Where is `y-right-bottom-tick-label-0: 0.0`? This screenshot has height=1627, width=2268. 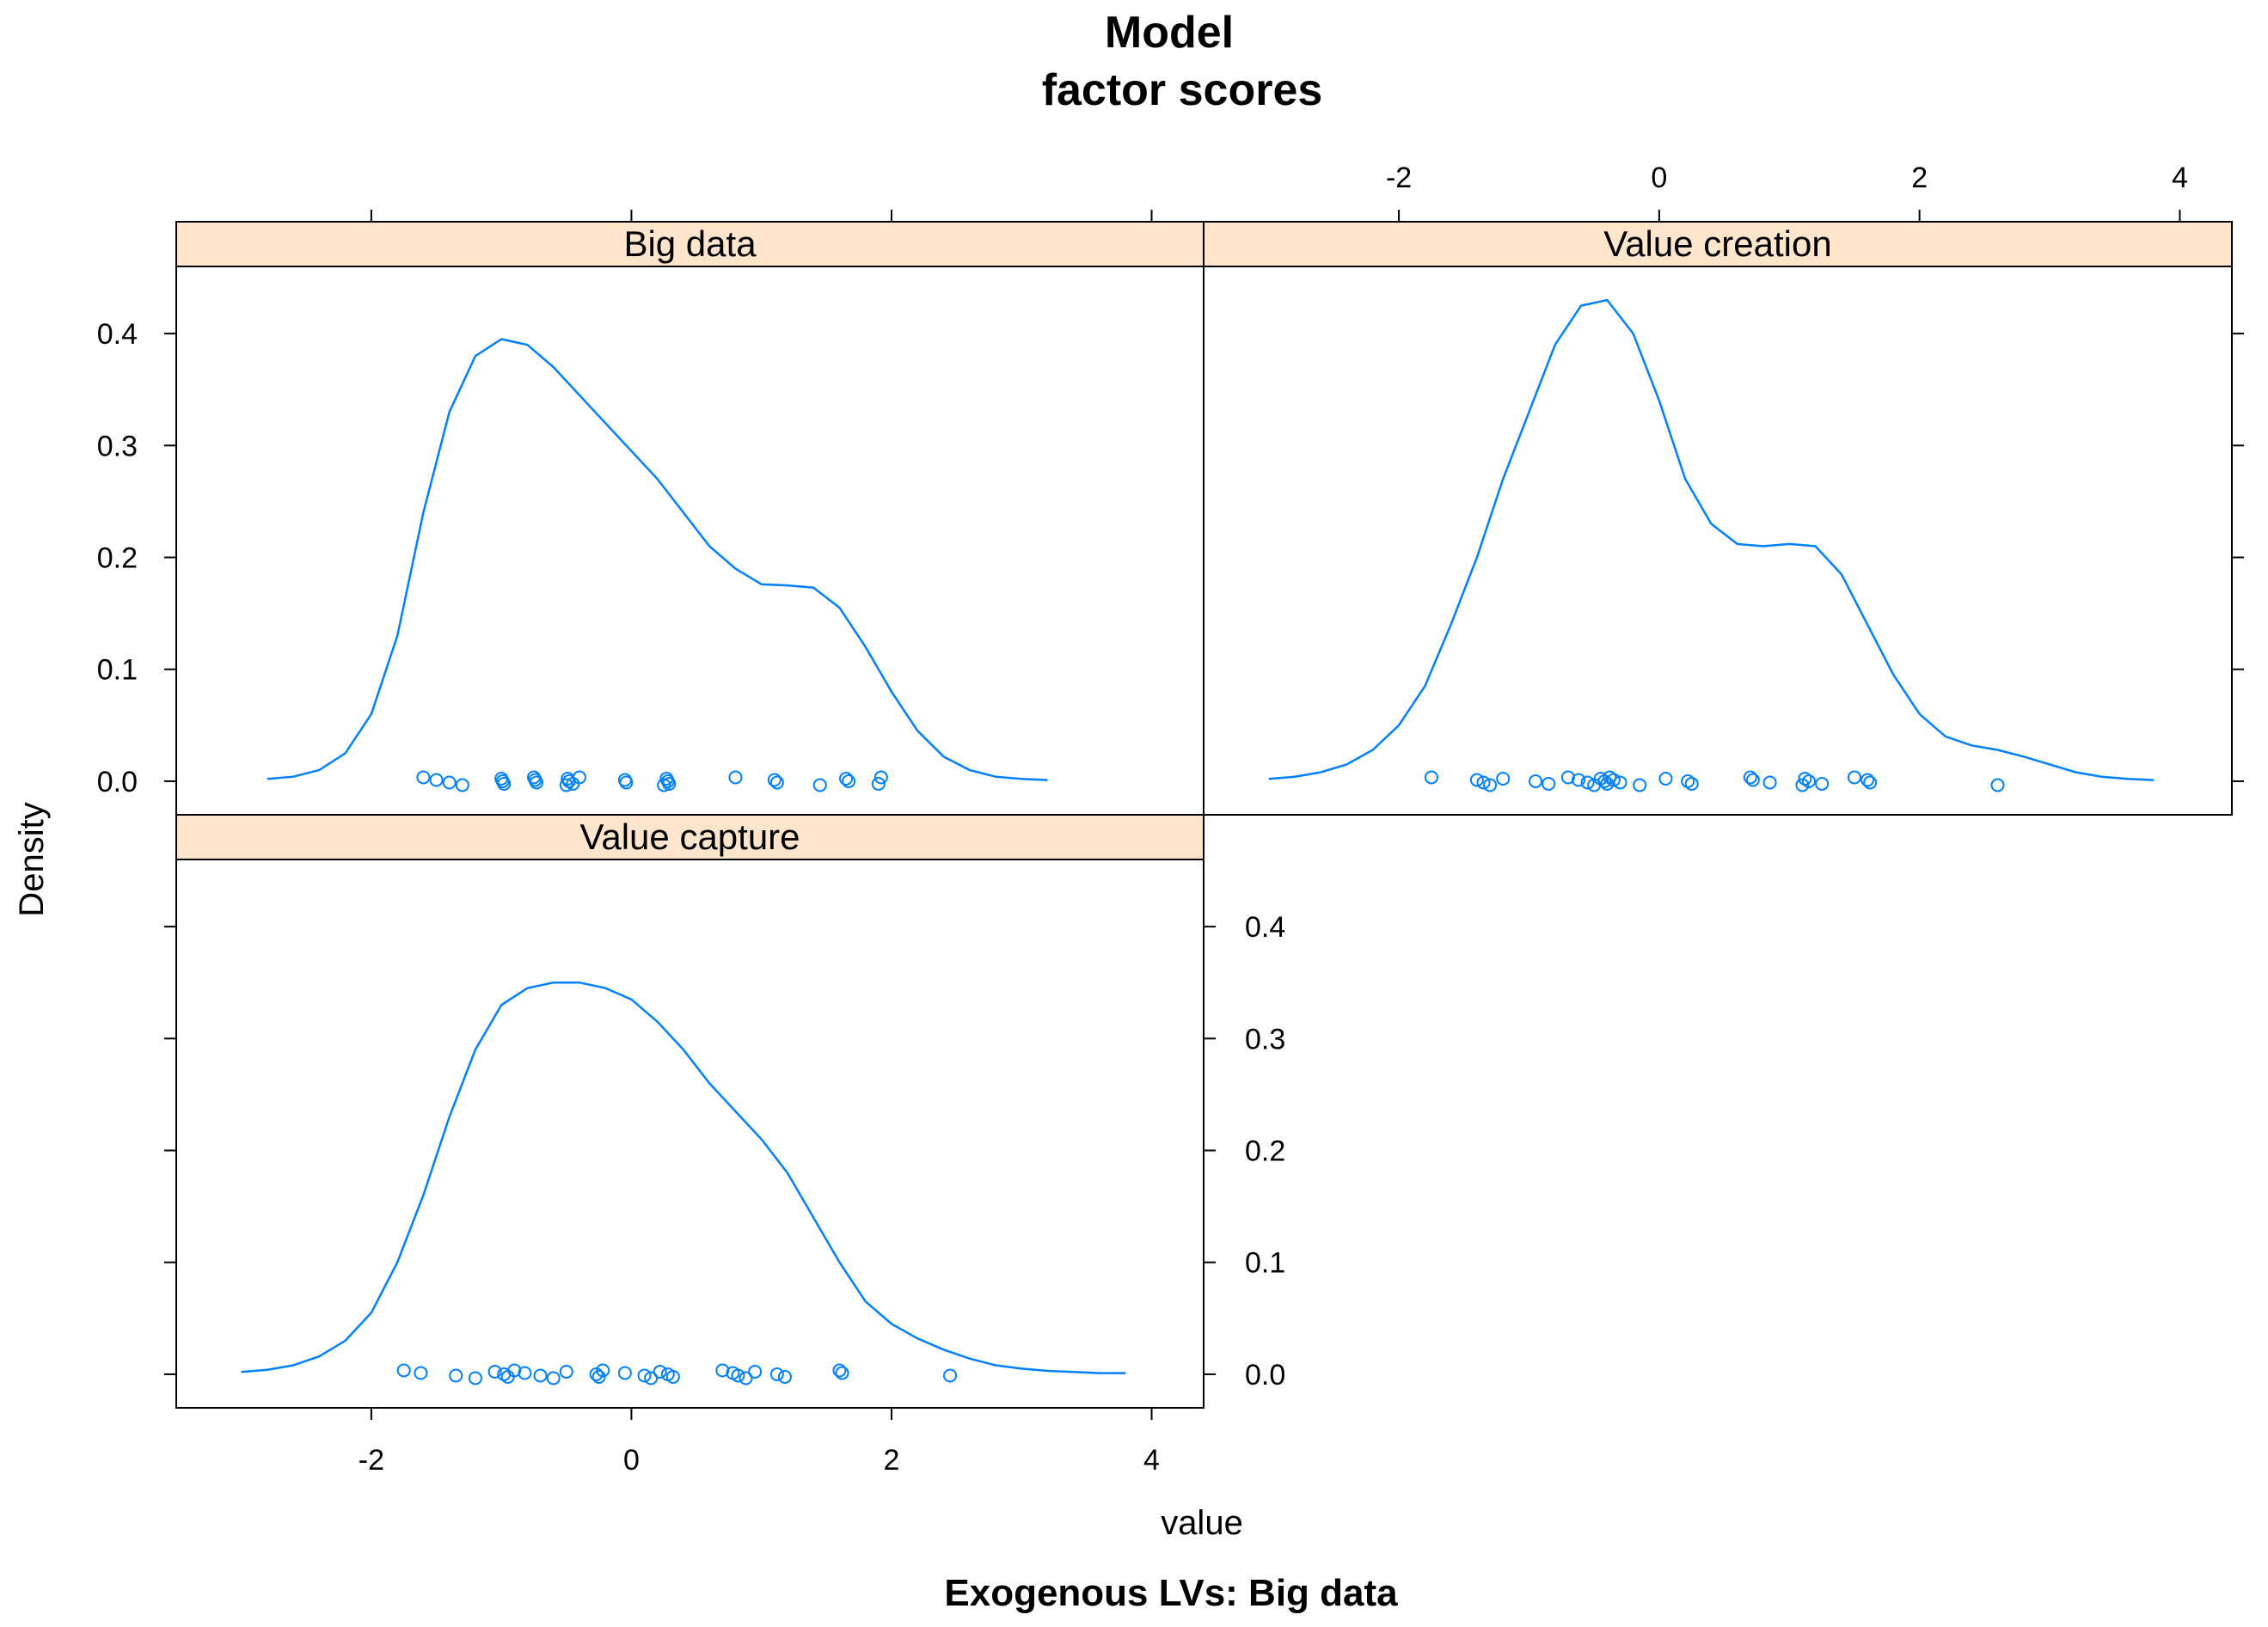
y-right-bottom-tick-label-0: 0.0 is located at coordinates (1265, 1375).